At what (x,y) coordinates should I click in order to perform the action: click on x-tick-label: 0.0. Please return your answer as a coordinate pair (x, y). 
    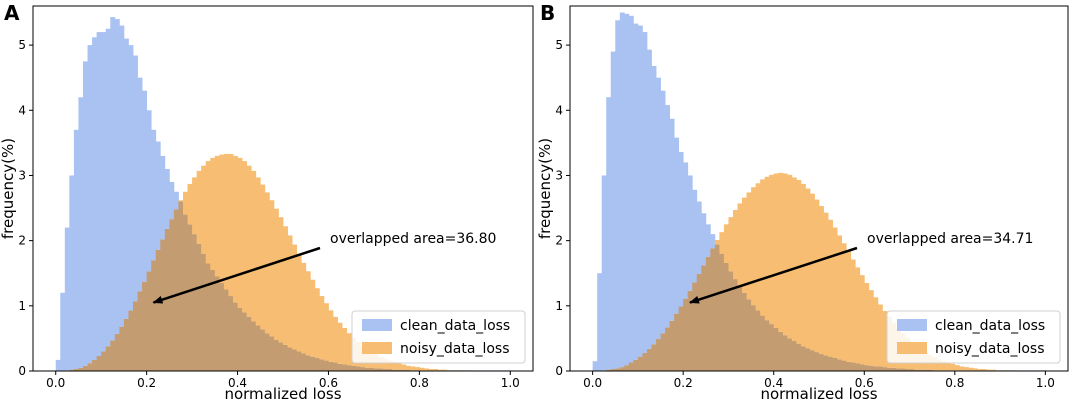
    Looking at the image, I should click on (55, 383).